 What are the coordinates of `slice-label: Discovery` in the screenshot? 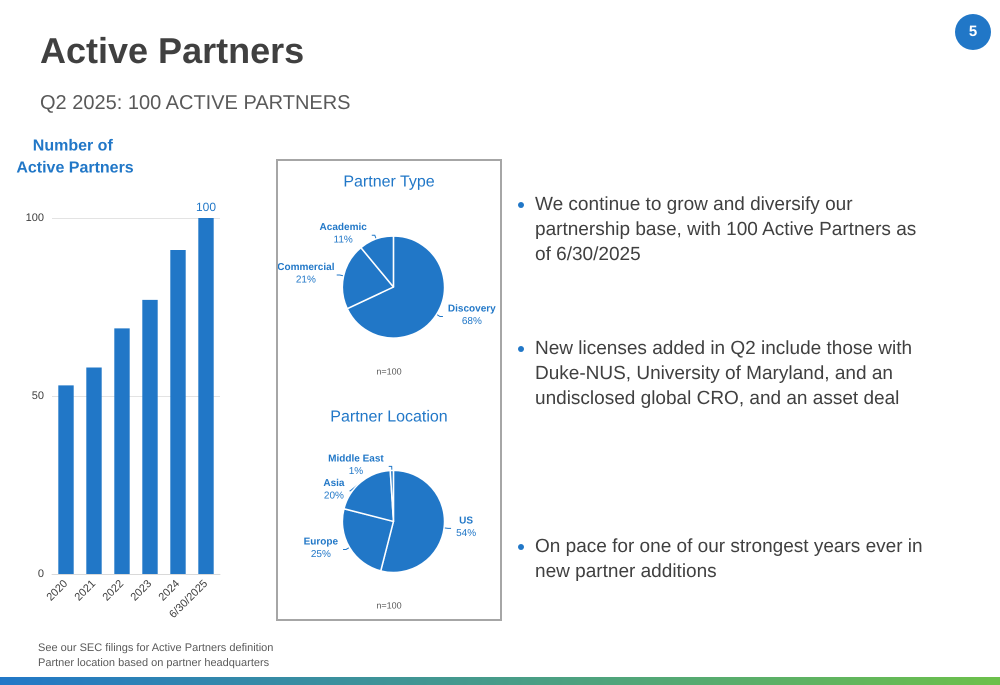 It's located at (472, 309).